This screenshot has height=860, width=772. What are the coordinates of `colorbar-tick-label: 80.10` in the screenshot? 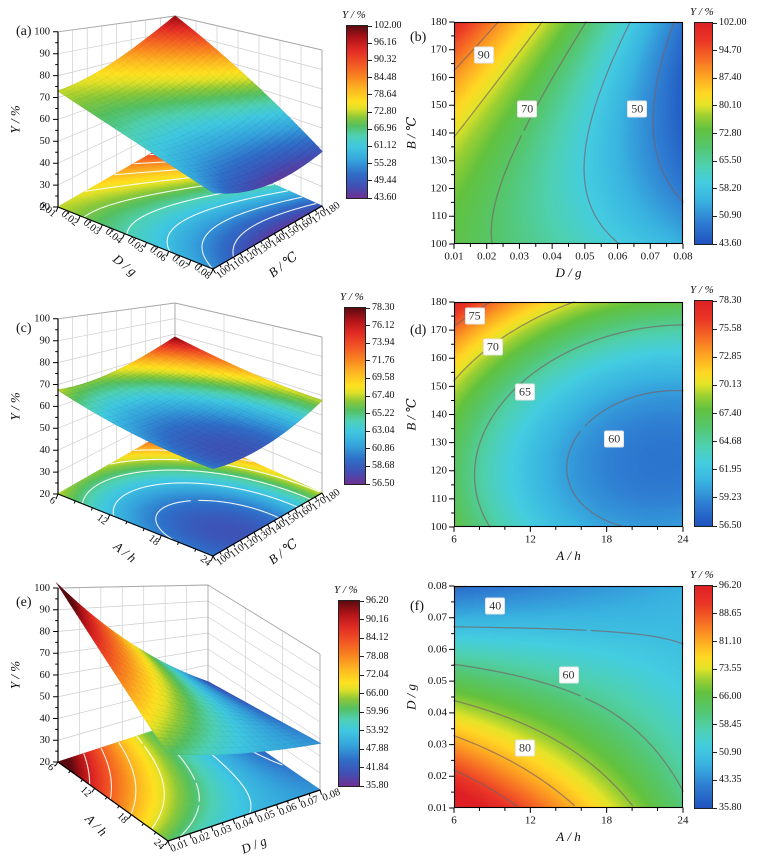 It's located at (730, 105).